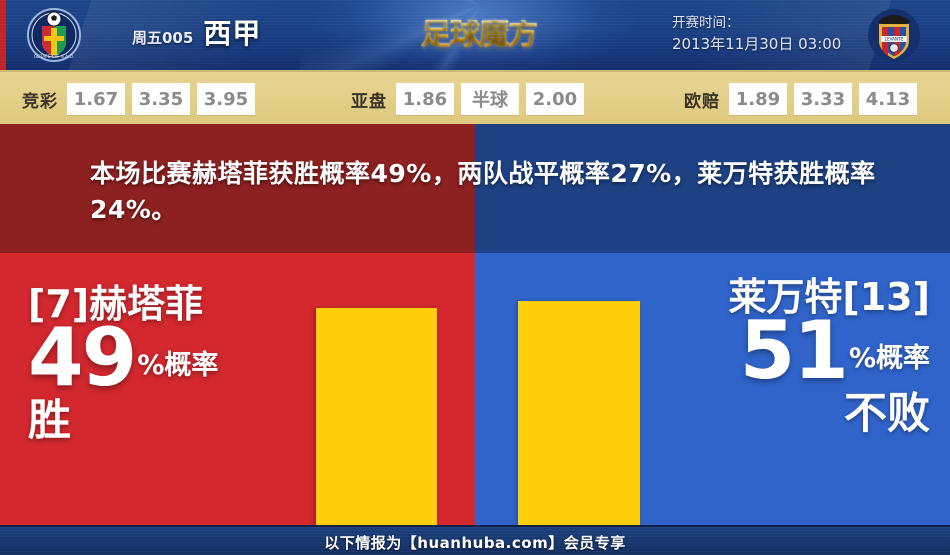 The image size is (950, 555). I want to click on home-percent-row: 49 %概率, so click(123, 357).